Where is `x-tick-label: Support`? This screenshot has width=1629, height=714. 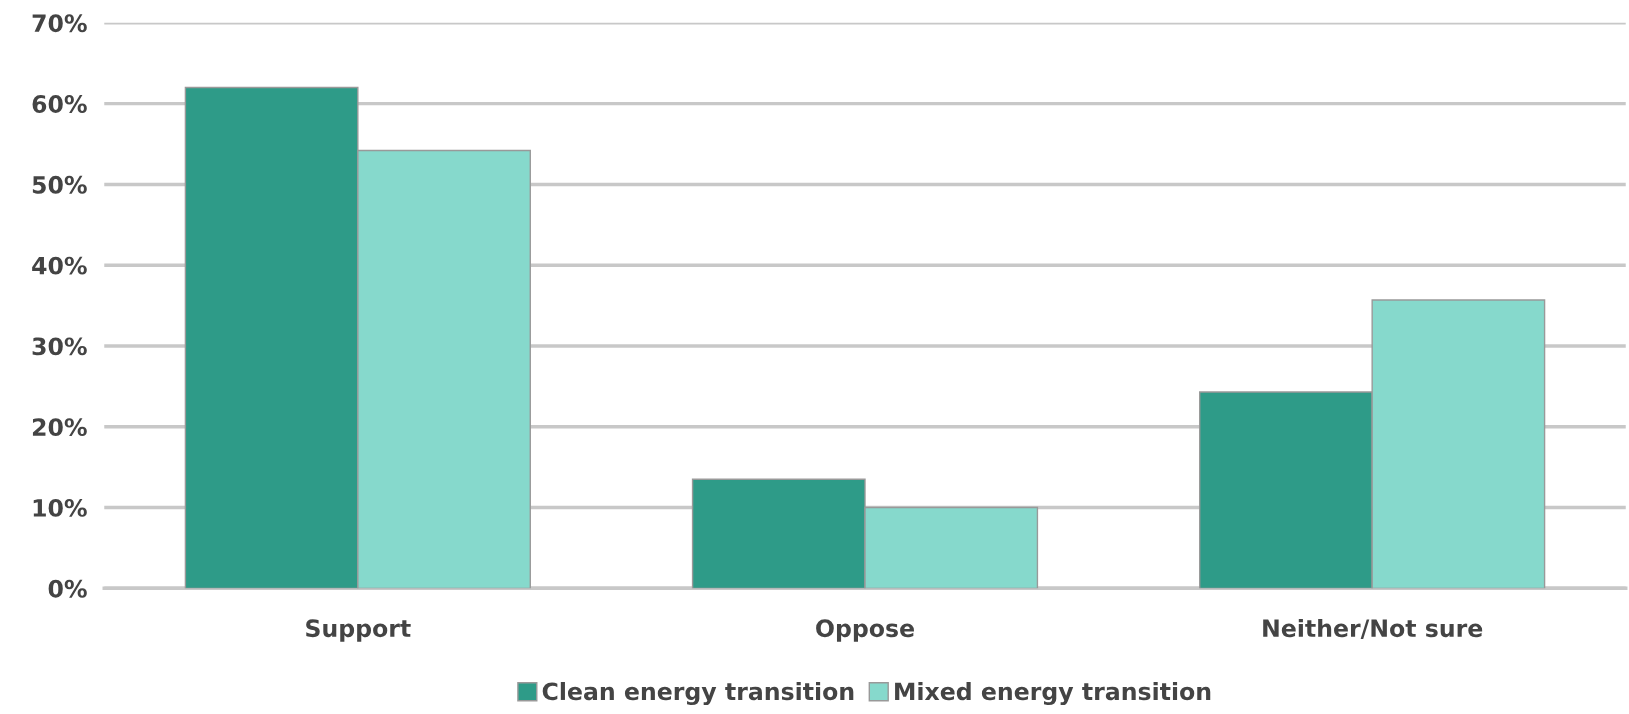 x-tick-label: Support is located at coordinates (358, 630).